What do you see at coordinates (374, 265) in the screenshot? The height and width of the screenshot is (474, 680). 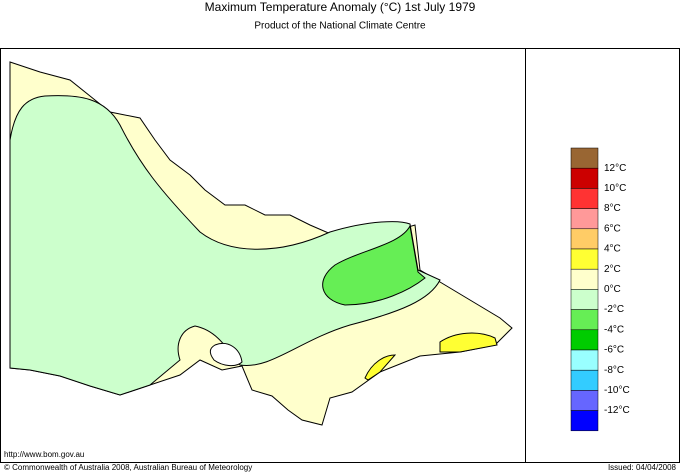 I see `zone-minus2-to-minus4` at bounding box center [374, 265].